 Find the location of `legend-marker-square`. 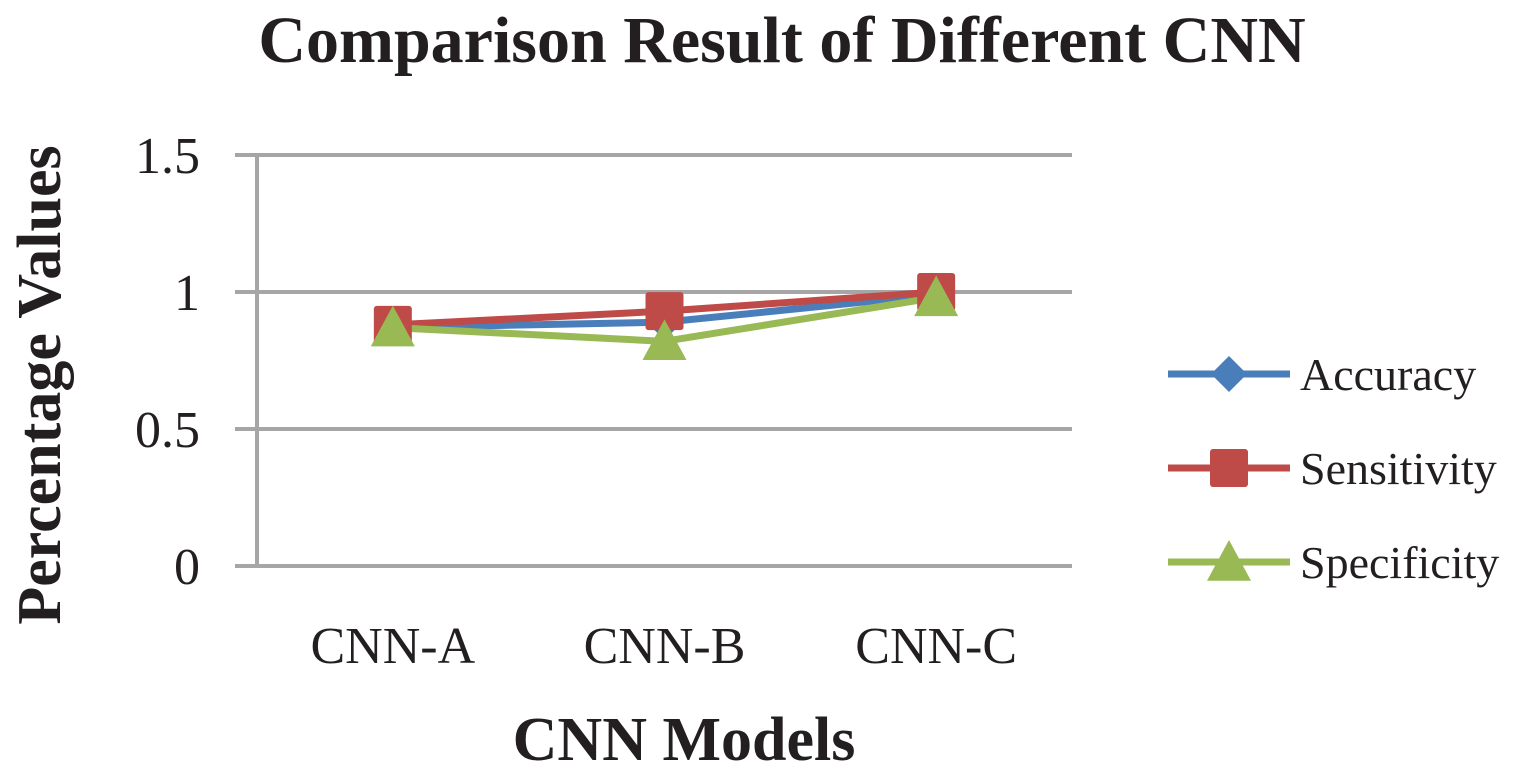

legend-marker-square is located at coordinates (1229, 468).